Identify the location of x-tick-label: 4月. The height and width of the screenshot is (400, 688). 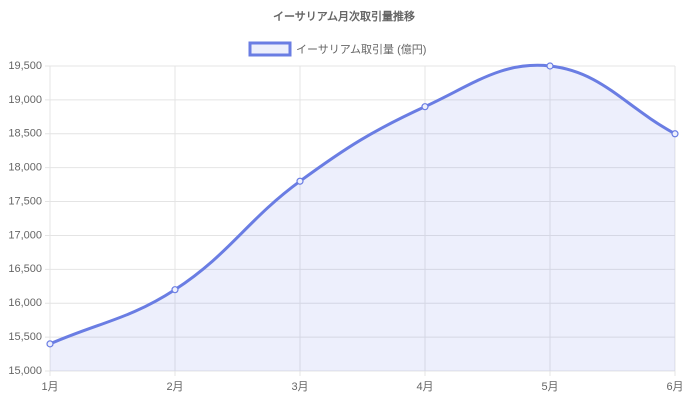
(424, 387).